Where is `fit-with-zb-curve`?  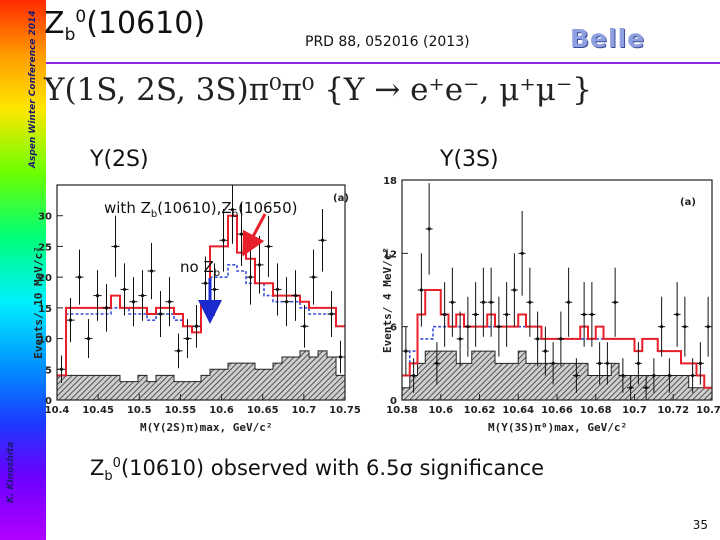
fit-with-zb-curve is located at coordinates (557, 339).